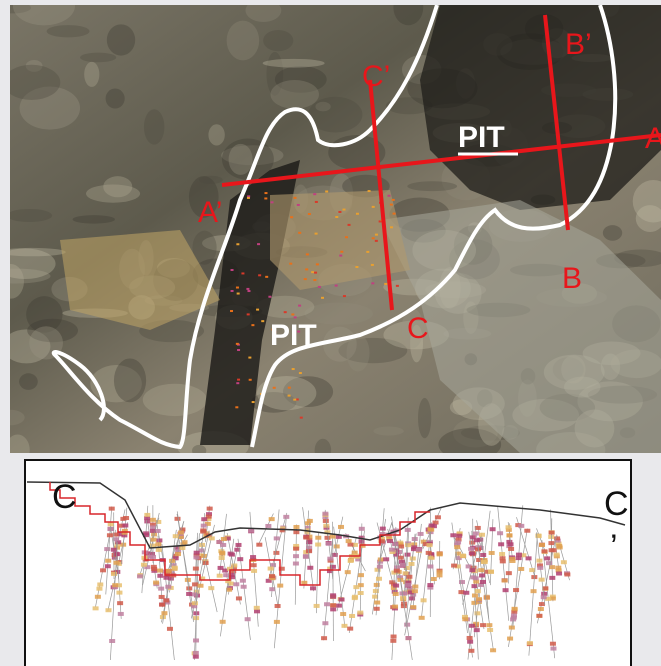 The image size is (661, 666). What do you see at coordinates (326, 515) in the screenshot?
I see `topography` at bounding box center [326, 515].